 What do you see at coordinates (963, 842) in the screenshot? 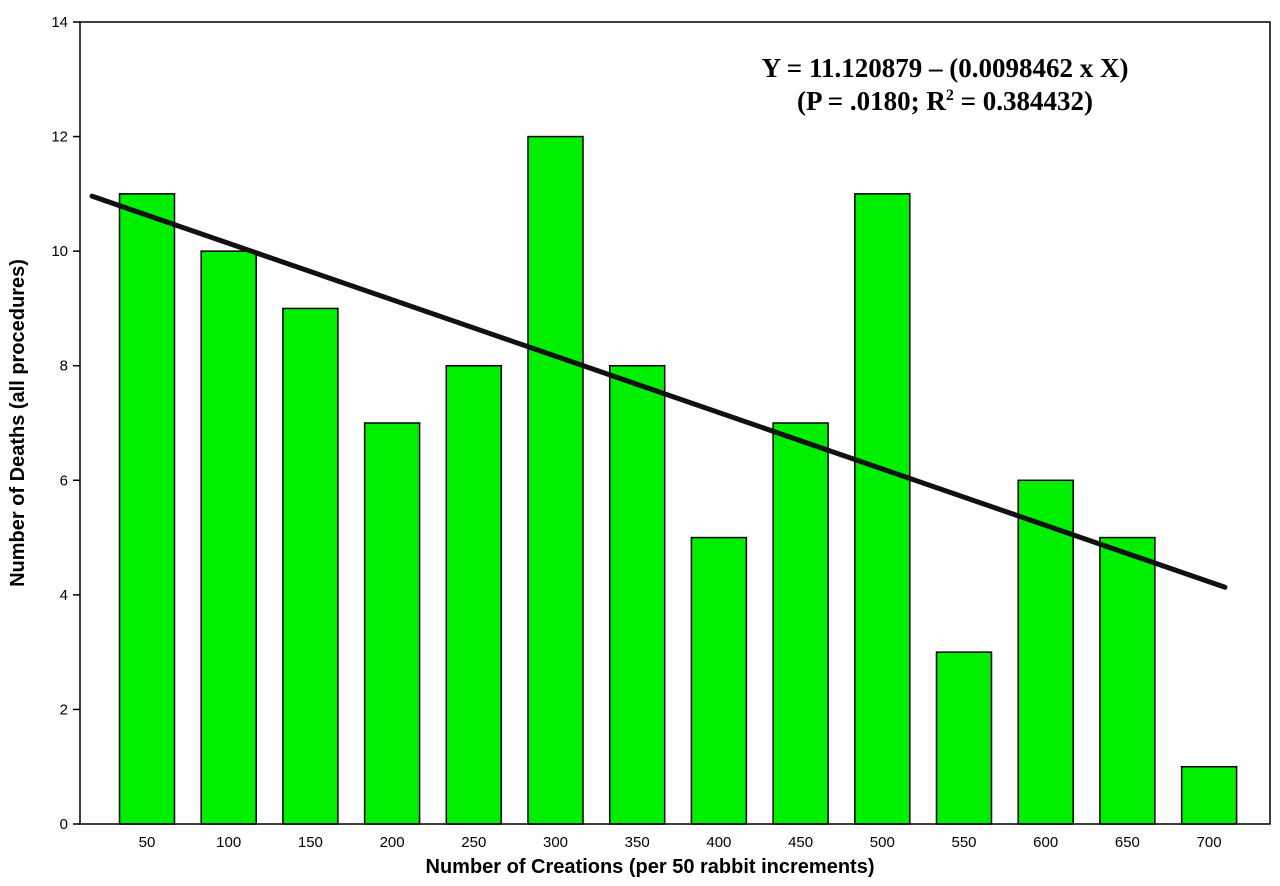
I see `x-tick-label-550: 550` at bounding box center [963, 842].